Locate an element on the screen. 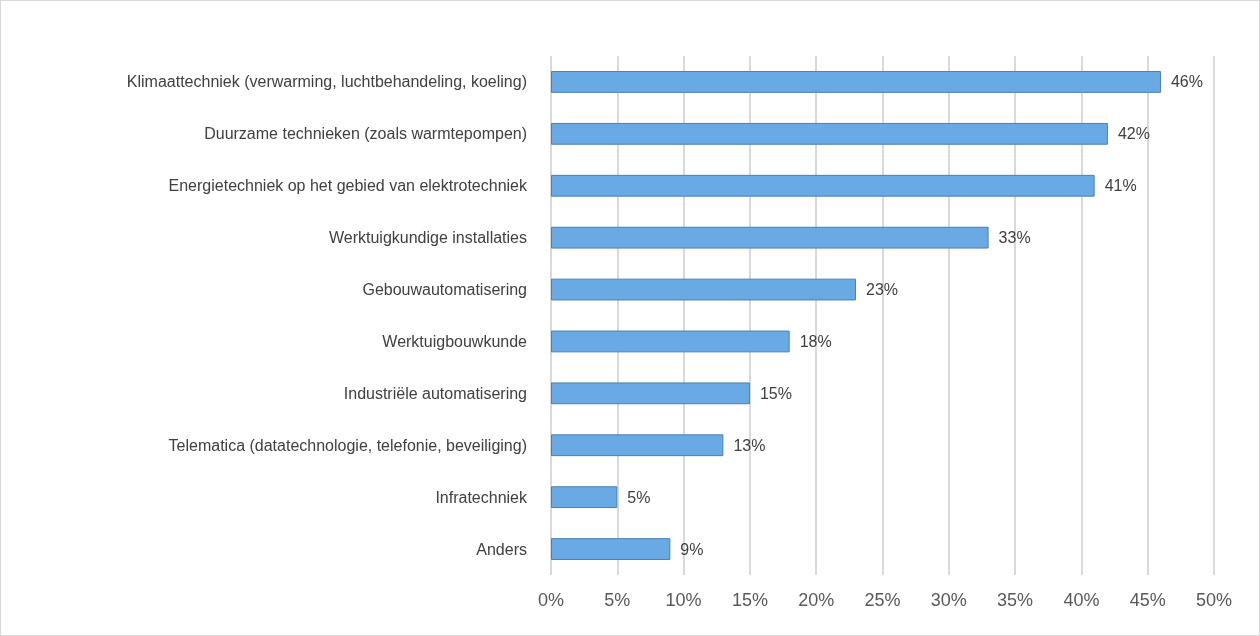 The width and height of the screenshot is (1260, 636). y-tick-label: Werktuigbouwkunde is located at coordinates (455, 341).